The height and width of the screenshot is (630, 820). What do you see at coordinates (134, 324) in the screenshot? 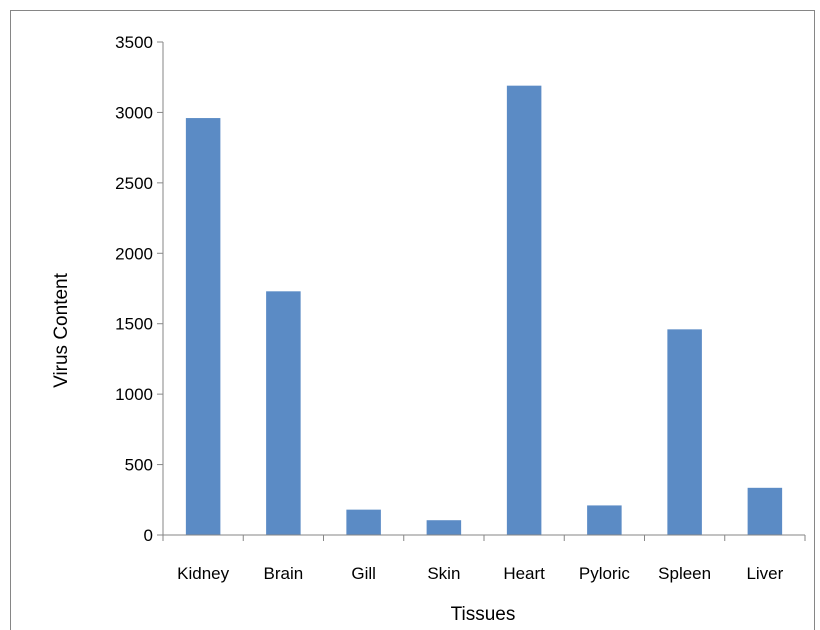
I see `y-tick-label: 1500` at bounding box center [134, 324].